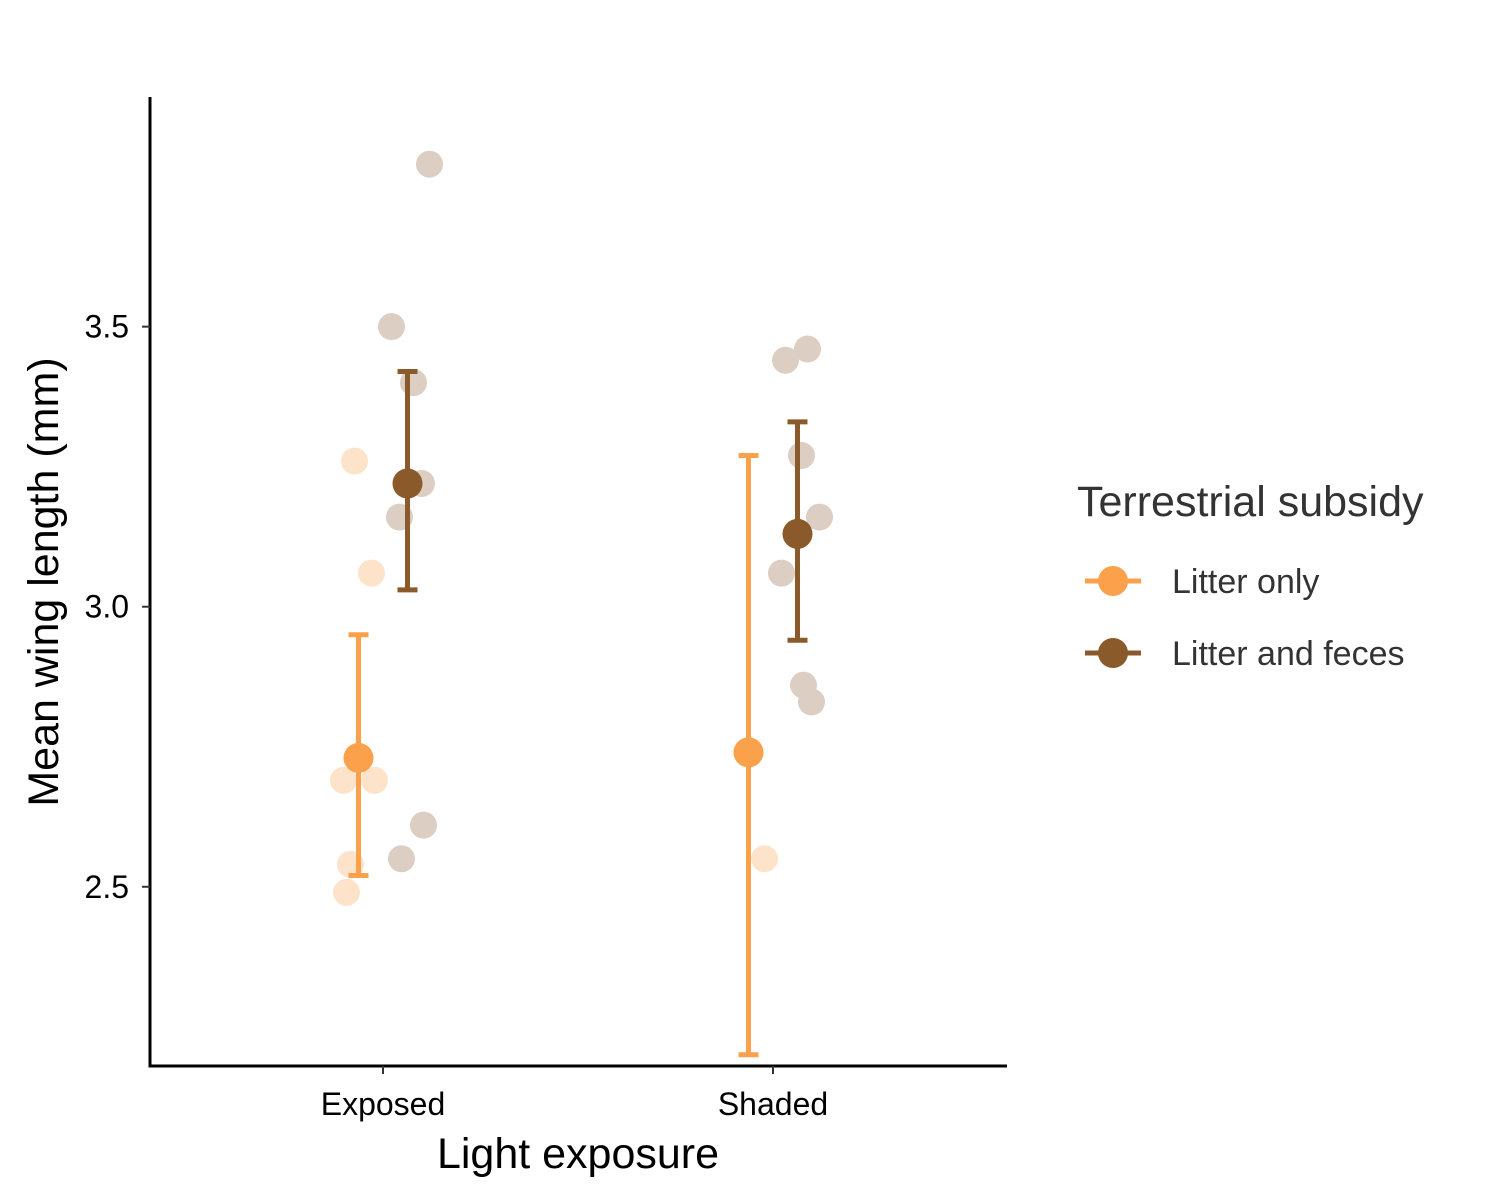 Image resolution: width=1500 pixels, height=1200 pixels. What do you see at coordinates (383, 1104) in the screenshot?
I see `x-tick-label: Exposed` at bounding box center [383, 1104].